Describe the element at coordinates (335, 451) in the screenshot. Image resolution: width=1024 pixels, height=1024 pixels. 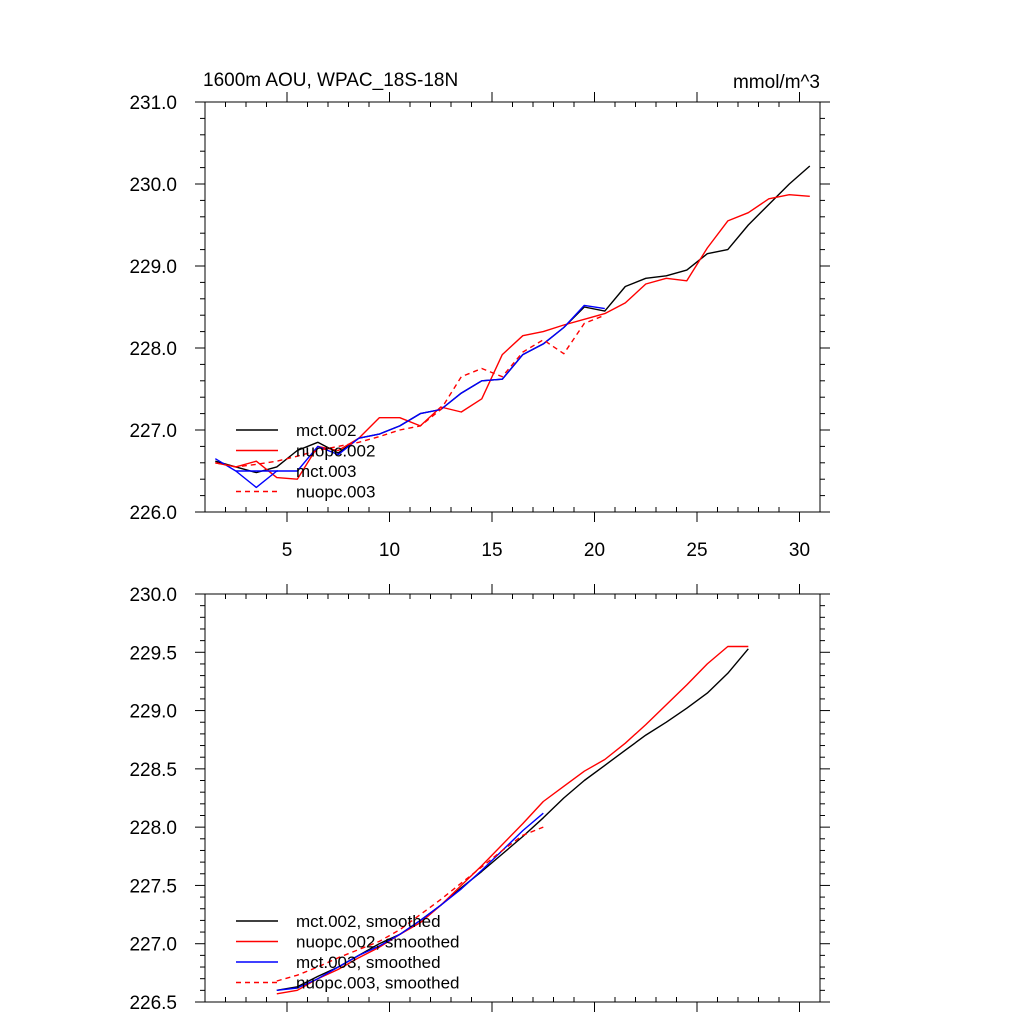
I see `legend-label-nuopc-002: nuopc.002` at that location.